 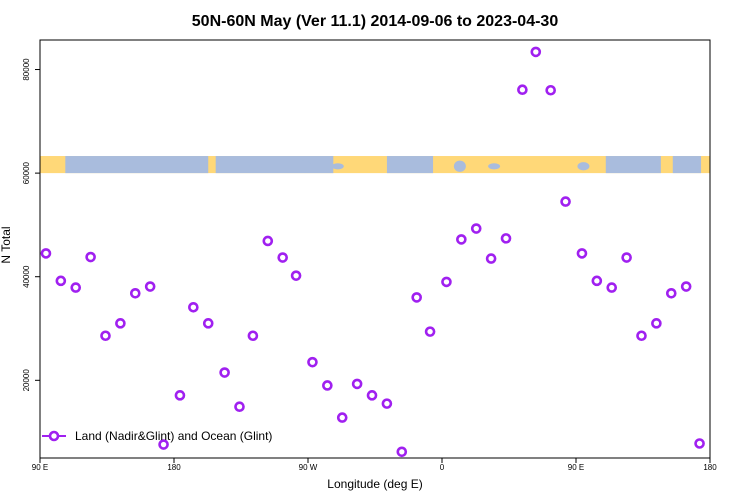 What do you see at coordinates (375, 165) in the screenshot?
I see `world-map-band` at bounding box center [375, 165].